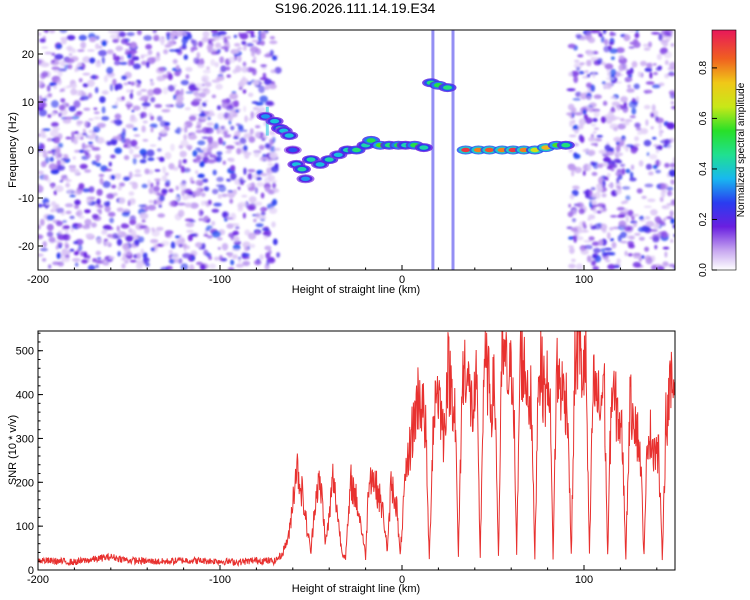 Image resolution: width=750 pixels, height=600 pixels. I want to click on spectrogram-x-ticks: -200 -100 0 100, so click(342, 275).